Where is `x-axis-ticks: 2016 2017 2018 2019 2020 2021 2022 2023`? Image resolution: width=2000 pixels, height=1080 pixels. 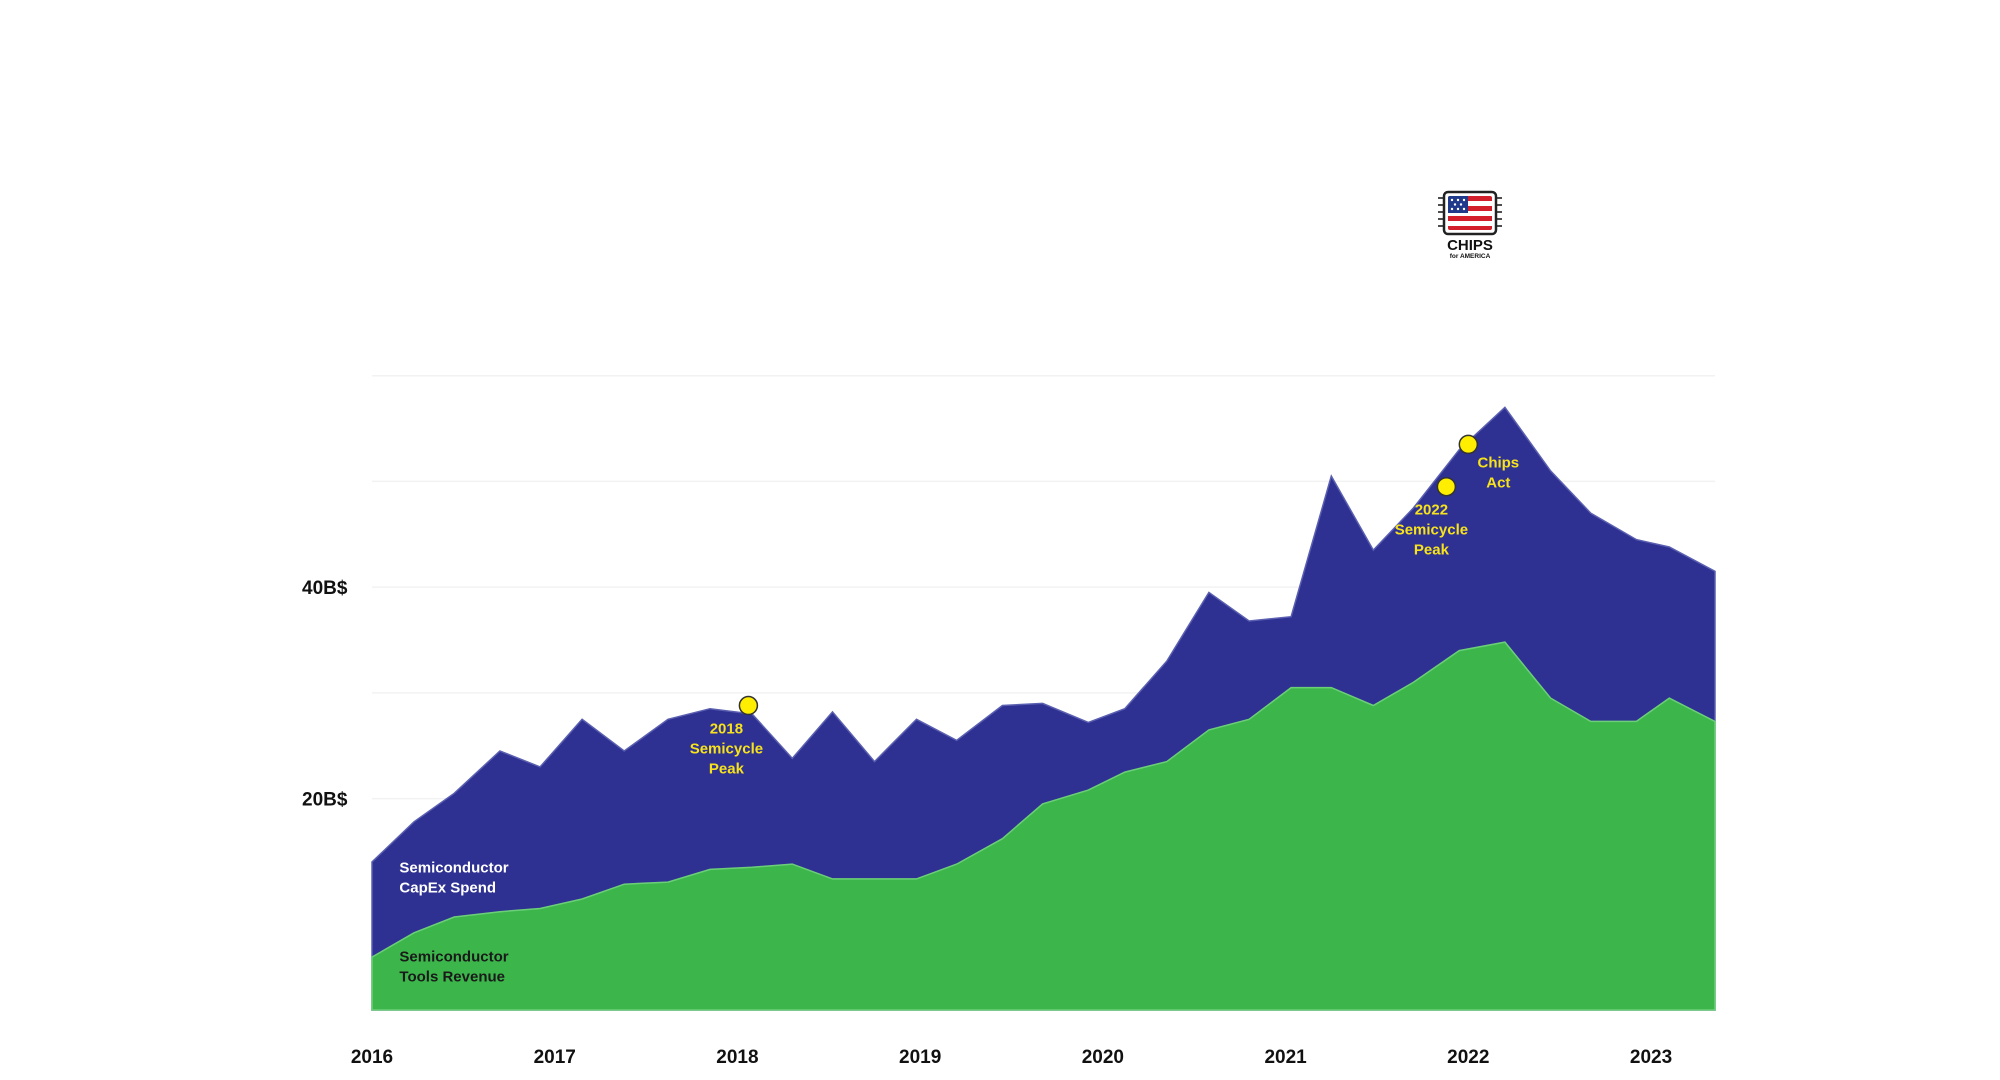
x-axis-ticks: 2016 2017 2018 2019 2020 2021 2022 2023 is located at coordinates (1011, 1057).